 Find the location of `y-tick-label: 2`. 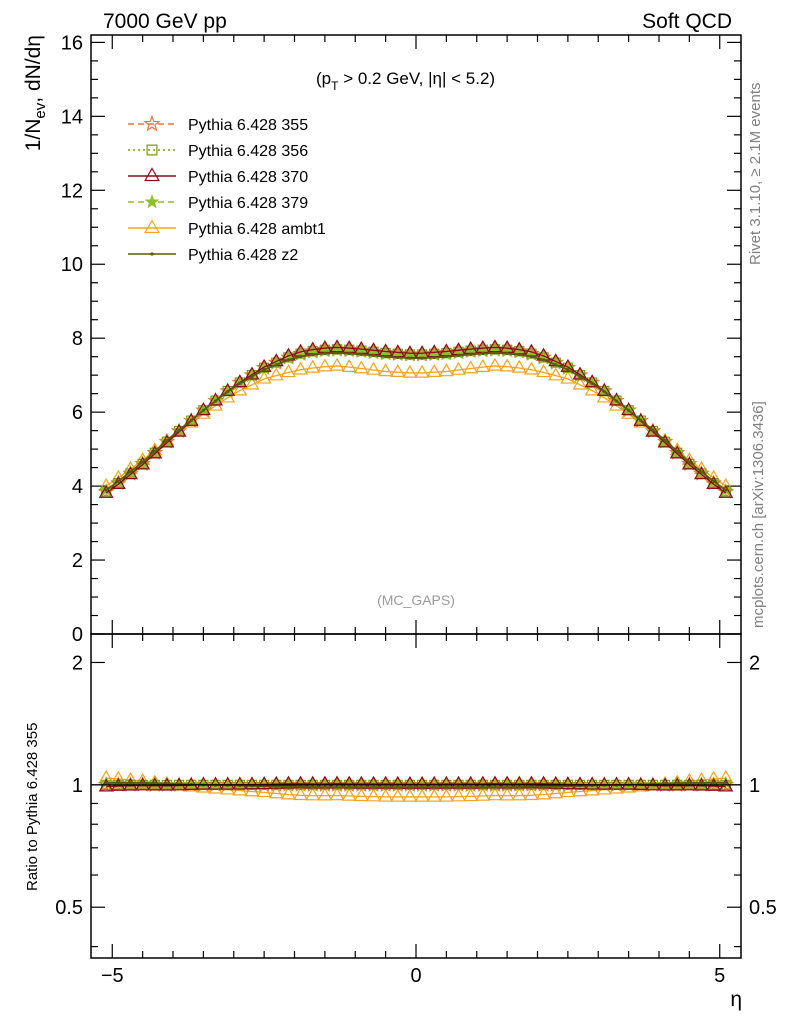

y-tick-label: 2 is located at coordinates (77, 561).